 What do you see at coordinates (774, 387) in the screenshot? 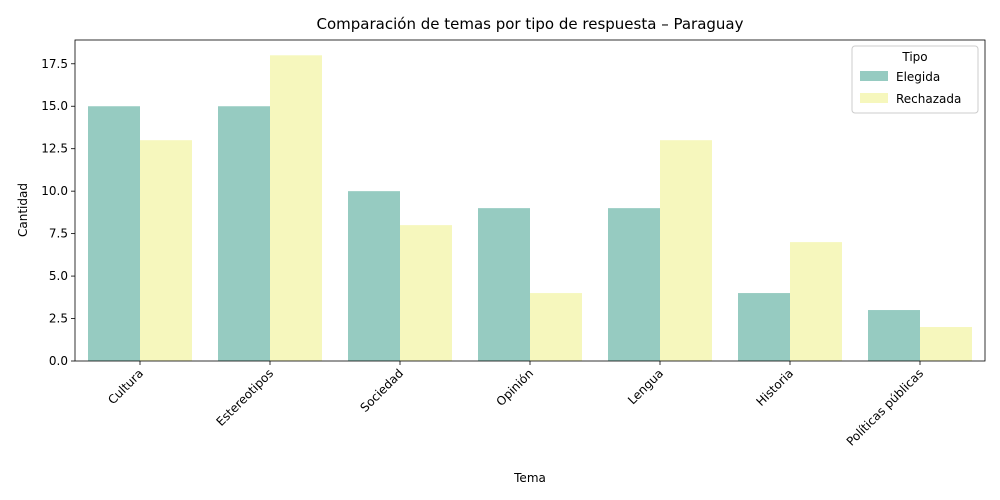
I see `x-tick-label: Historia` at bounding box center [774, 387].